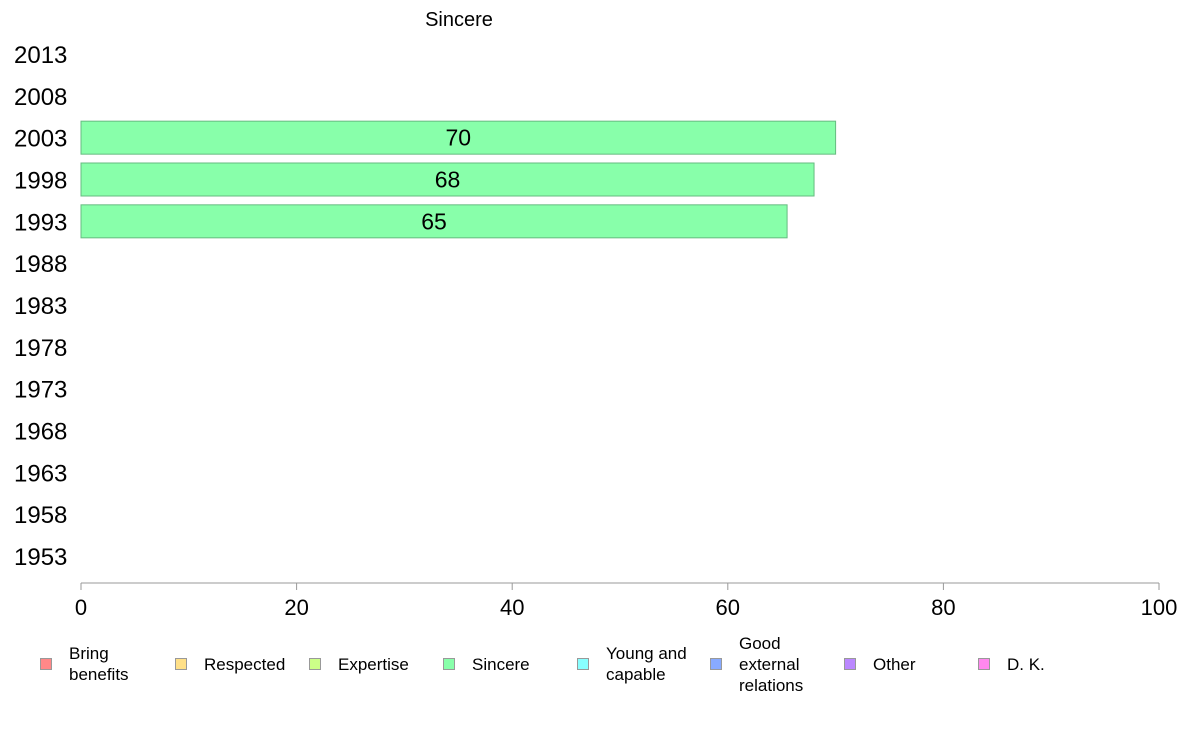 The image size is (1188, 736). I want to click on category-label: 2013, so click(40, 55).